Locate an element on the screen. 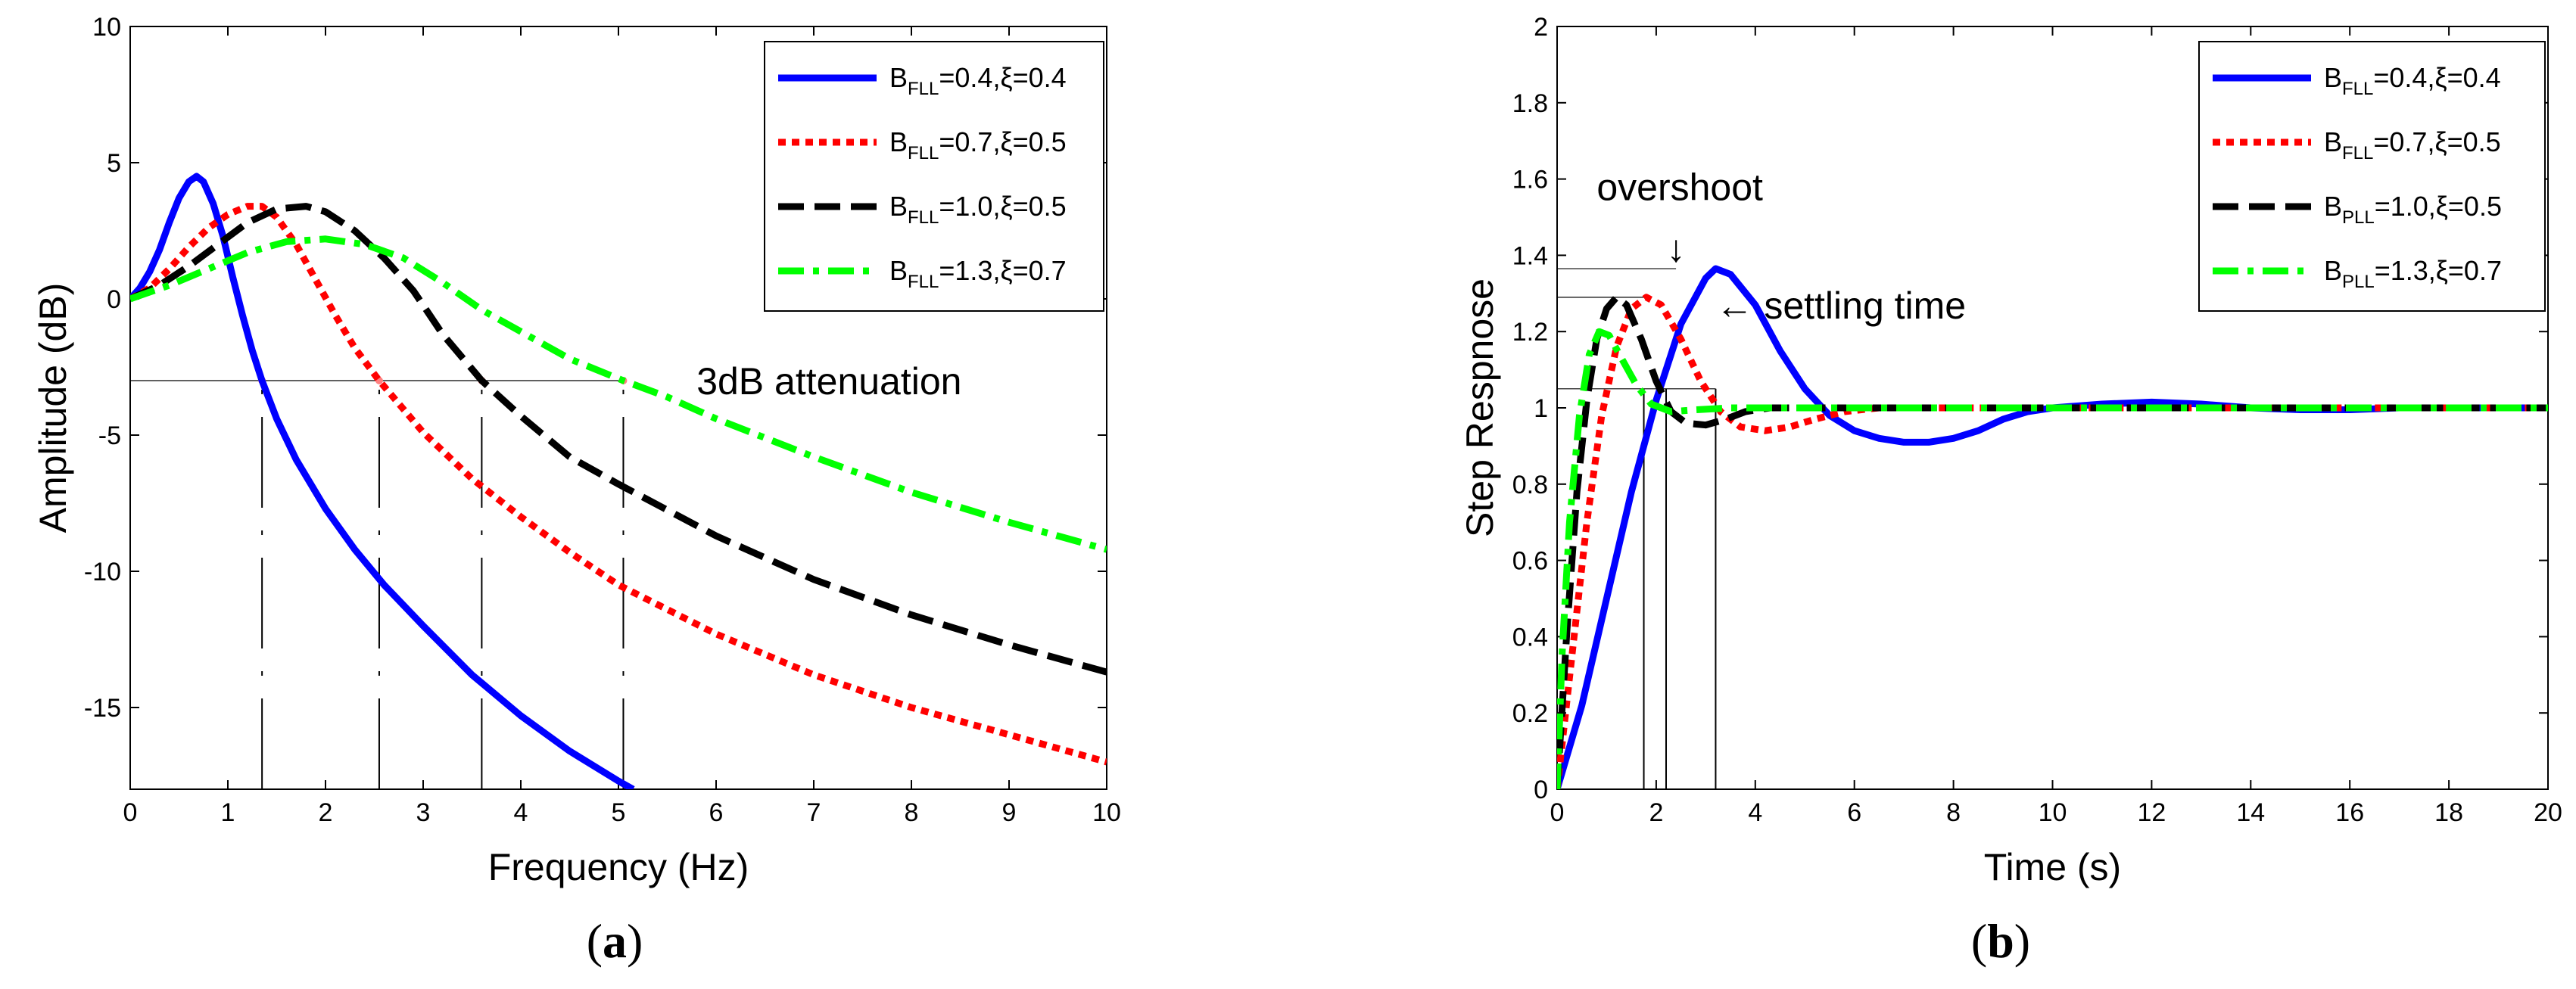  x-tick-label: 16 is located at coordinates (2349, 813).